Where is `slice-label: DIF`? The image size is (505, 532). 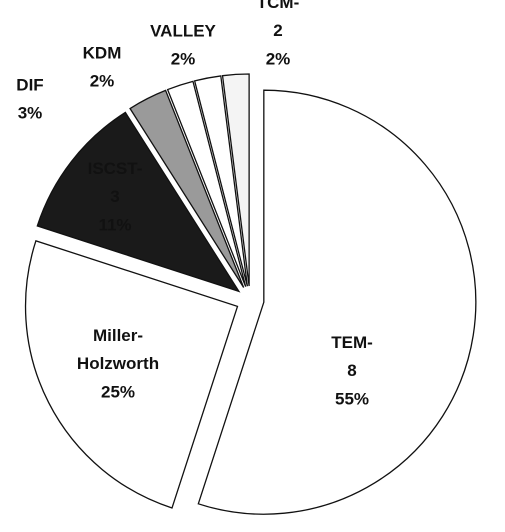 slice-label: DIF is located at coordinates (29, 84).